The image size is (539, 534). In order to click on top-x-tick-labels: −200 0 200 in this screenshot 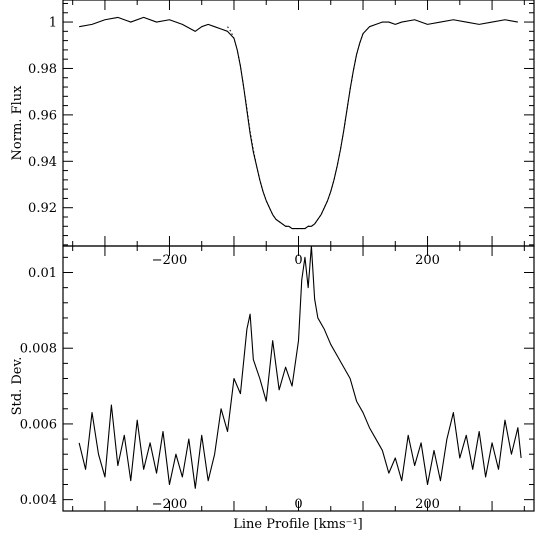, I will do `click(296, 260)`.